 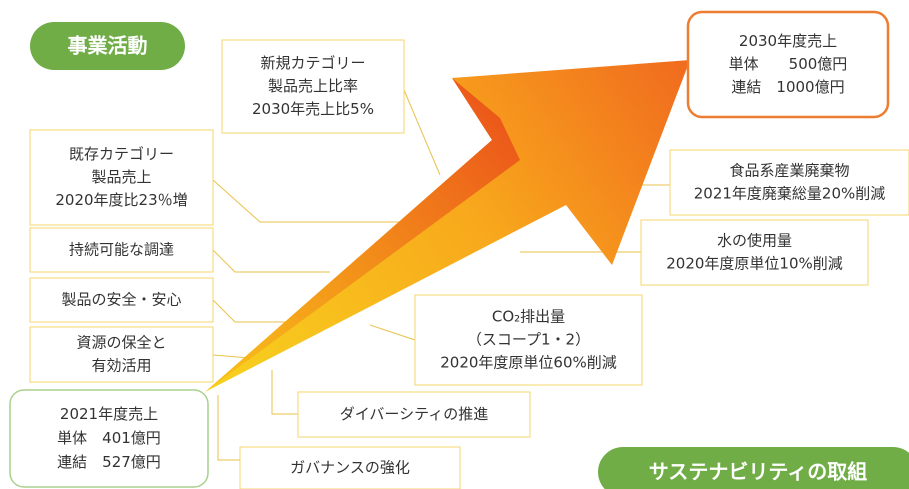 What do you see at coordinates (121, 154) in the screenshot?
I see `target-box-line: 既存カテゴリー` at bounding box center [121, 154].